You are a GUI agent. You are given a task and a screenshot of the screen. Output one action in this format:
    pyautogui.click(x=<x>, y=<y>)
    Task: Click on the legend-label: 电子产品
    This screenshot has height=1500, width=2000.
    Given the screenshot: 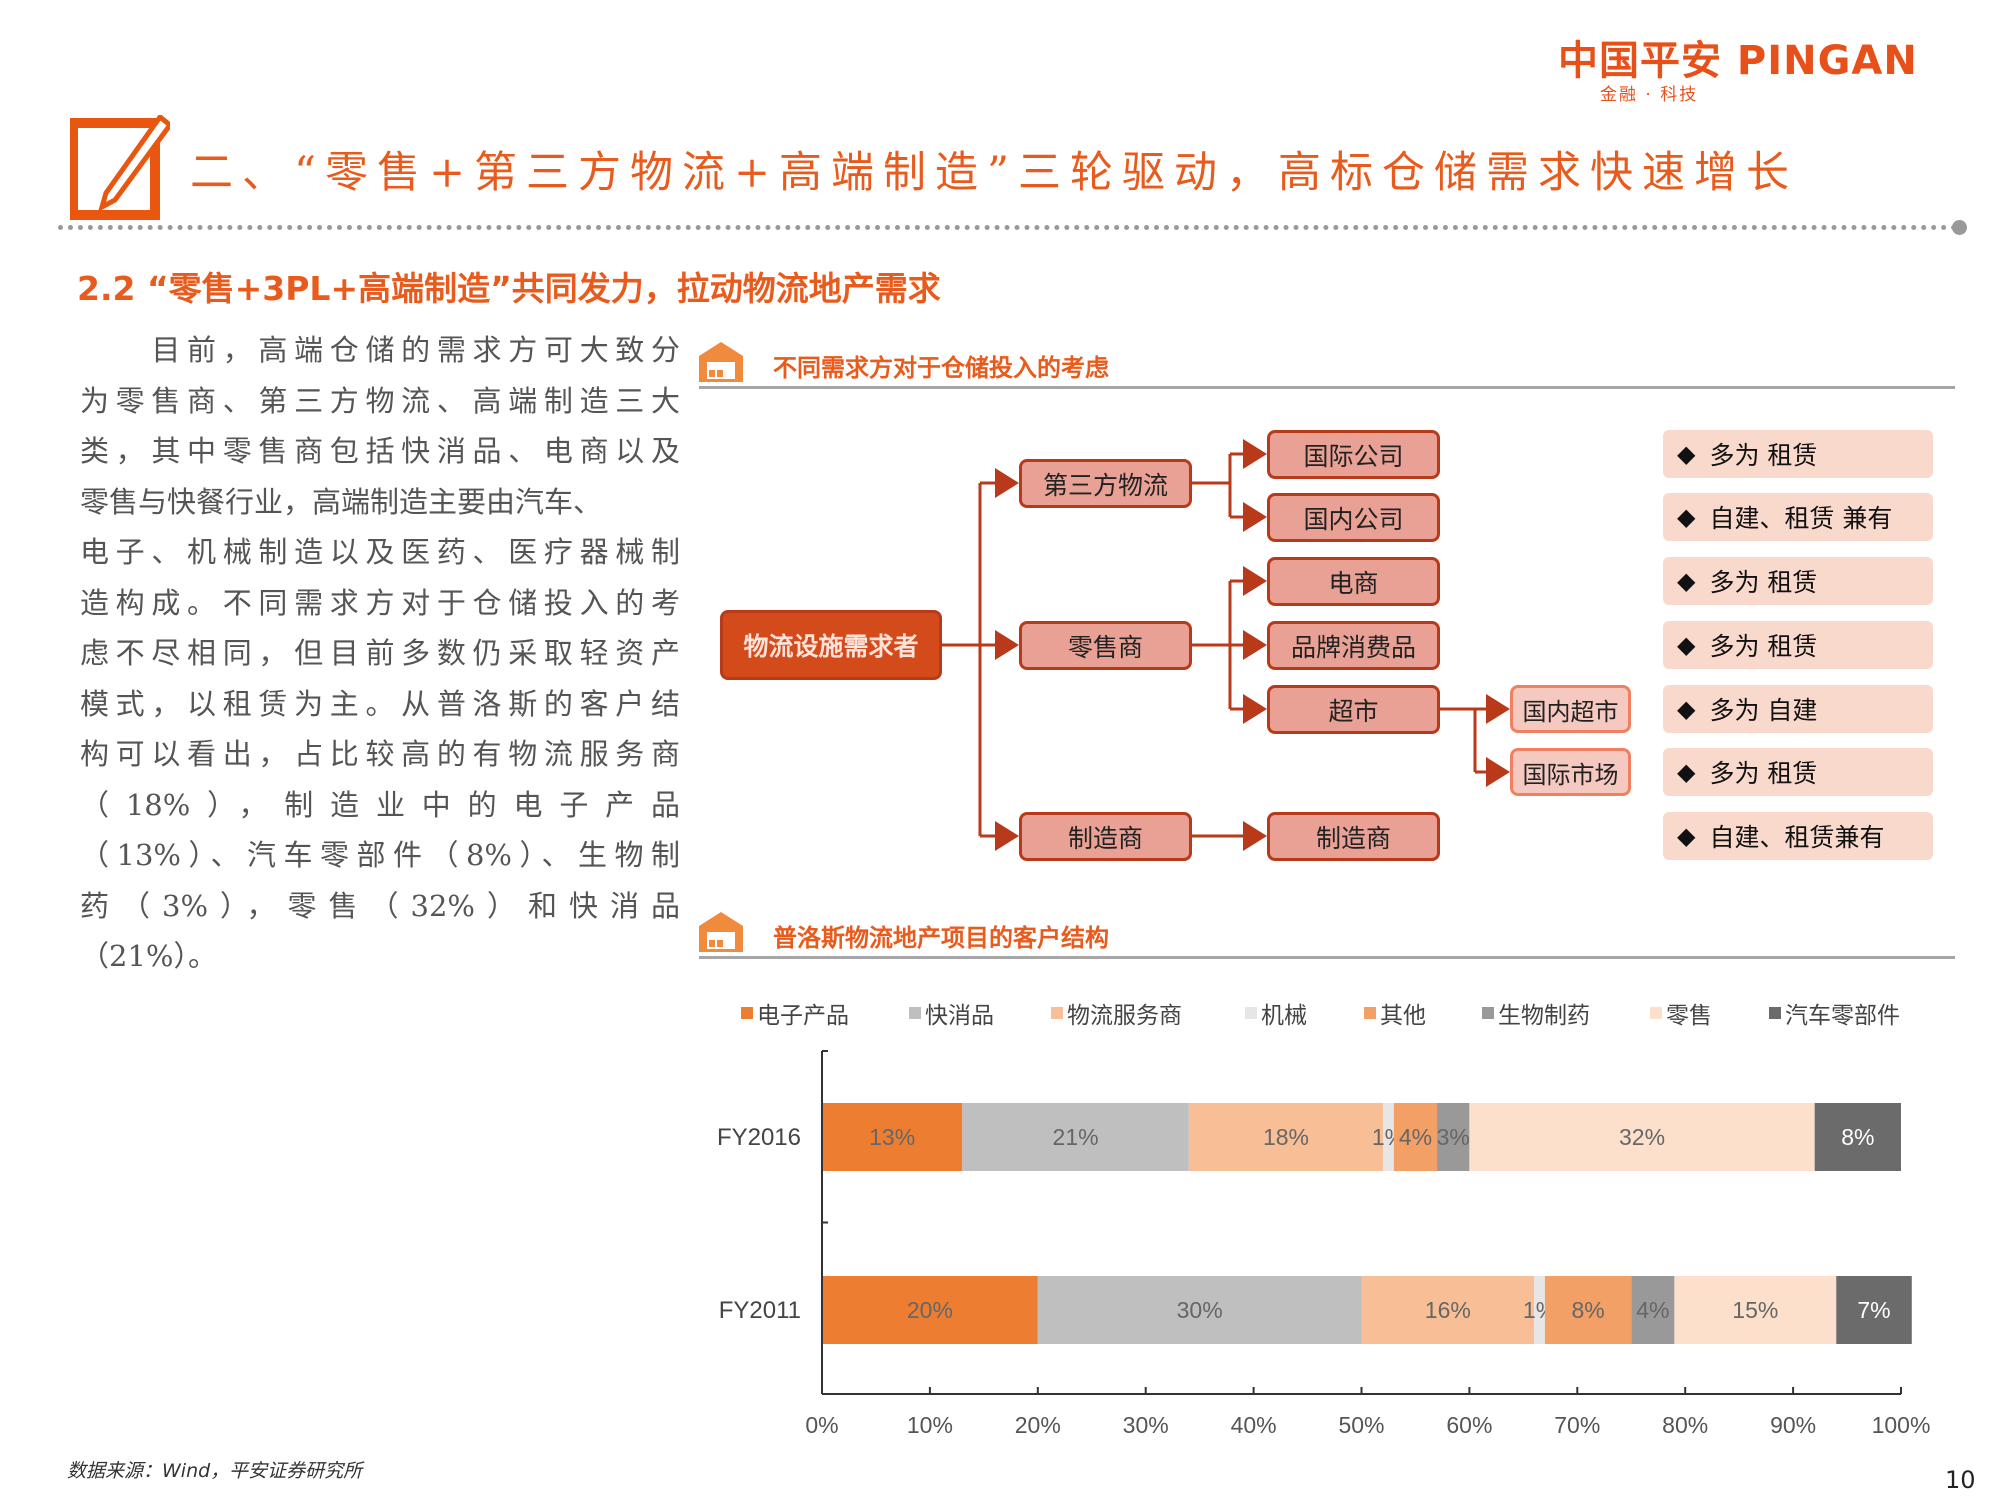 What is the action you would take?
    pyautogui.click(x=803, y=1016)
    